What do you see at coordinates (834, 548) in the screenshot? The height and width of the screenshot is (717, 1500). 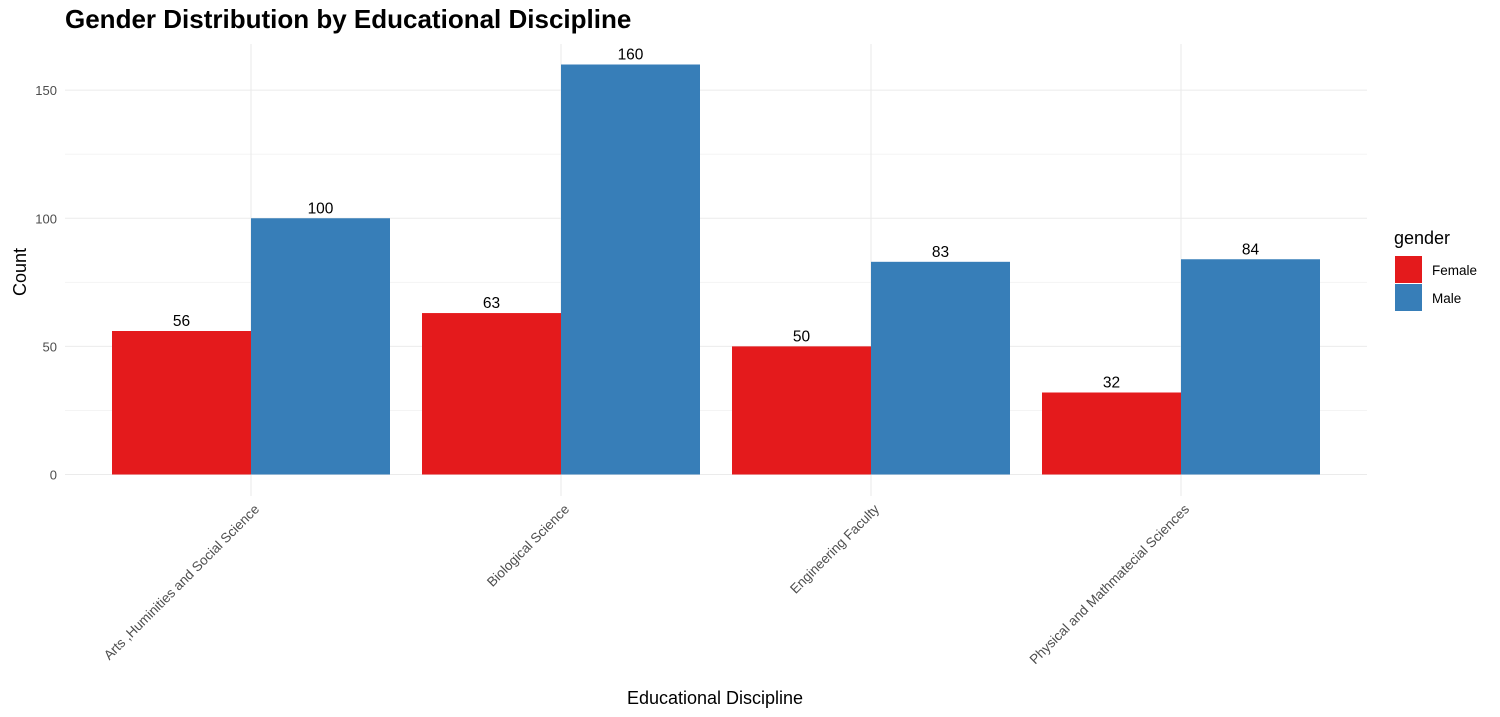 I see `x-tick-label: Engineering Faculty` at bounding box center [834, 548].